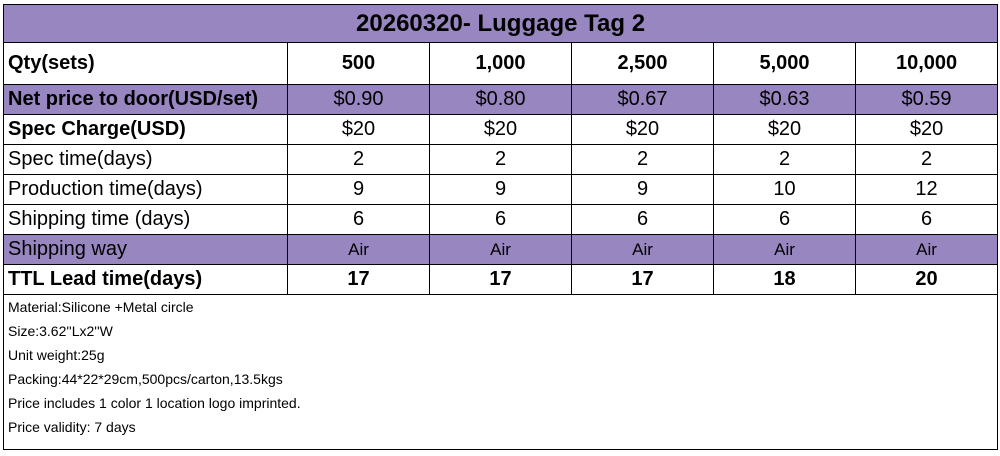 The width and height of the screenshot is (1000, 456). I want to click on value-cell: 12, so click(926, 189).